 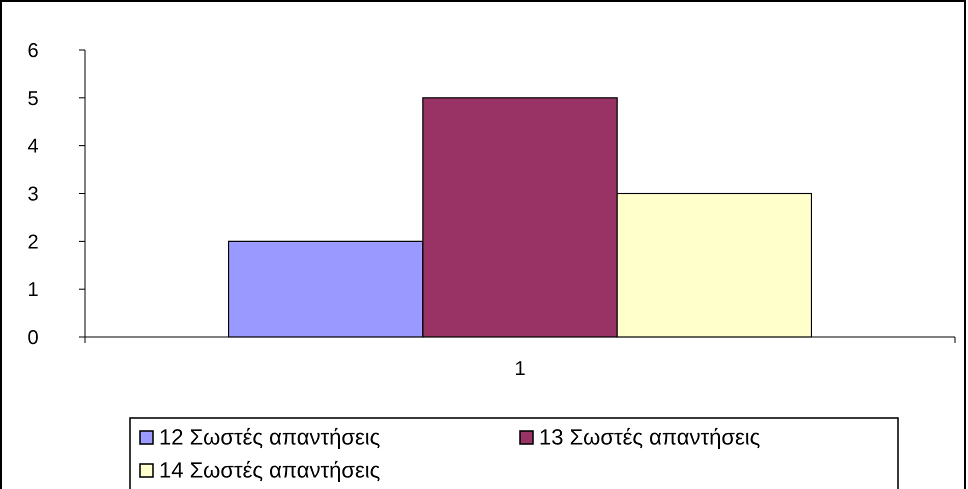 What do you see at coordinates (649, 437) in the screenshot?
I see `legend-label: 13 Σωστές απαντήσεις` at bounding box center [649, 437].